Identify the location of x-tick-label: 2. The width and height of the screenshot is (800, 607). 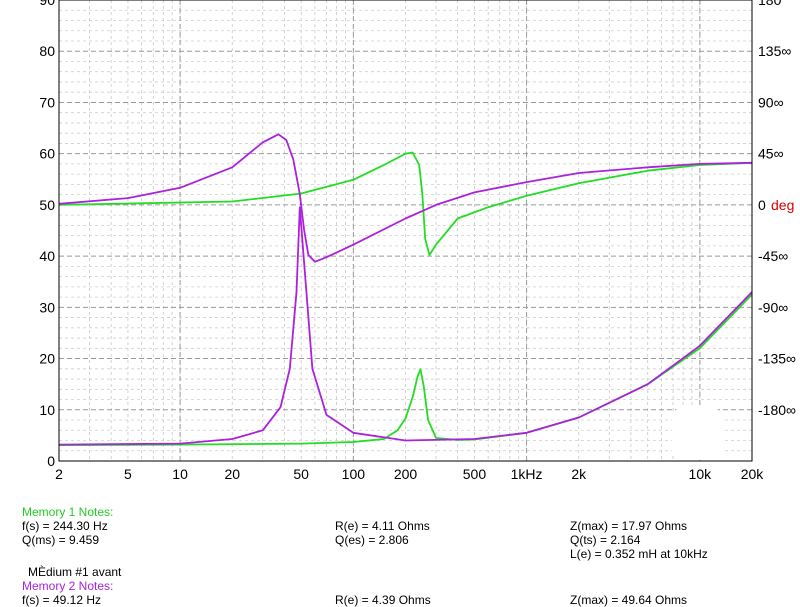
(59, 474).